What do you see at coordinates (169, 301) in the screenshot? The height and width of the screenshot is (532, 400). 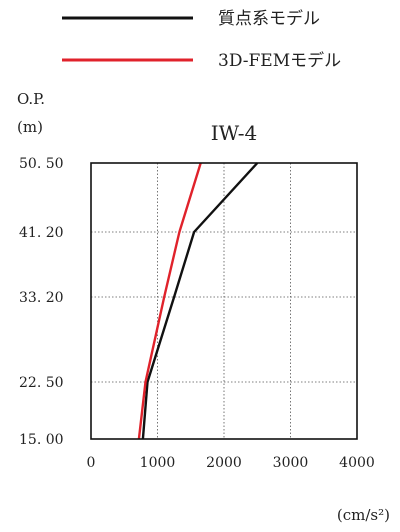 I see `series-line-3d-fem` at bounding box center [169, 301].